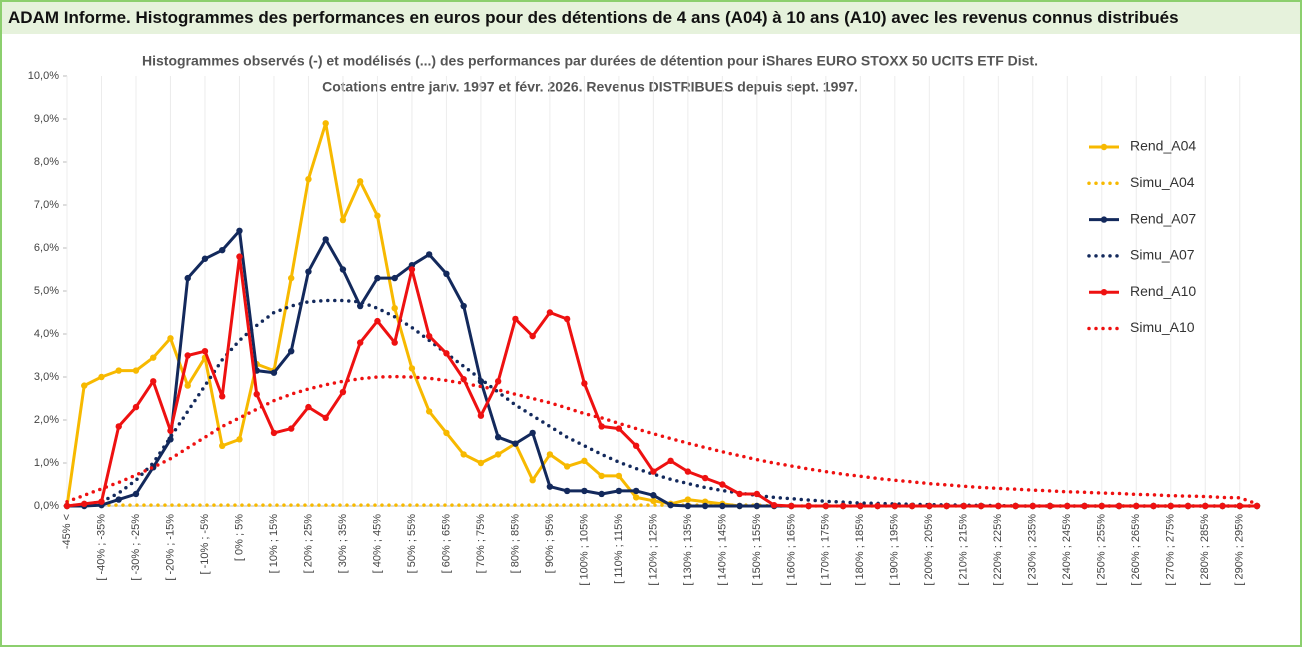 This screenshot has width=1302, height=647. Describe the element at coordinates (1240, 550) in the screenshot. I see `x-tick-label: [ 290% ; 295%` at that location.